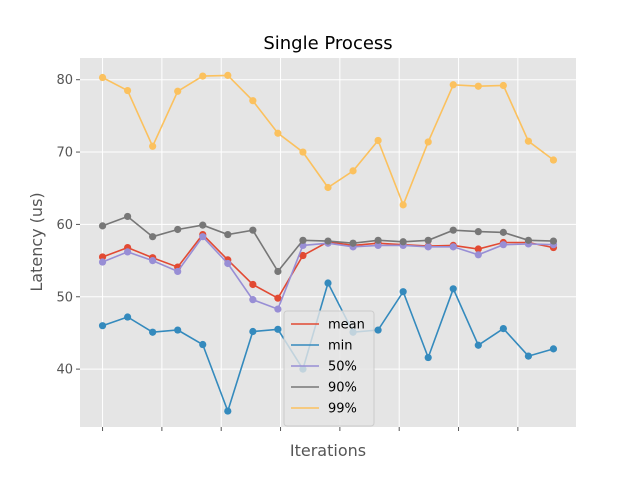  What do you see at coordinates (340, 346) in the screenshot?
I see `legend-label-min: min` at bounding box center [340, 346].